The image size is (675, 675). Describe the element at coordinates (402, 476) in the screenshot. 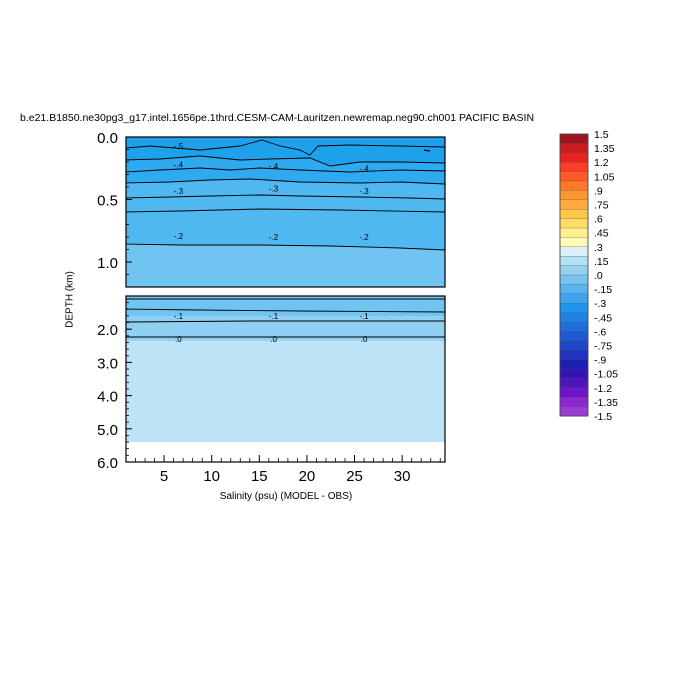

I see `x-tick-label: 30` at that location.